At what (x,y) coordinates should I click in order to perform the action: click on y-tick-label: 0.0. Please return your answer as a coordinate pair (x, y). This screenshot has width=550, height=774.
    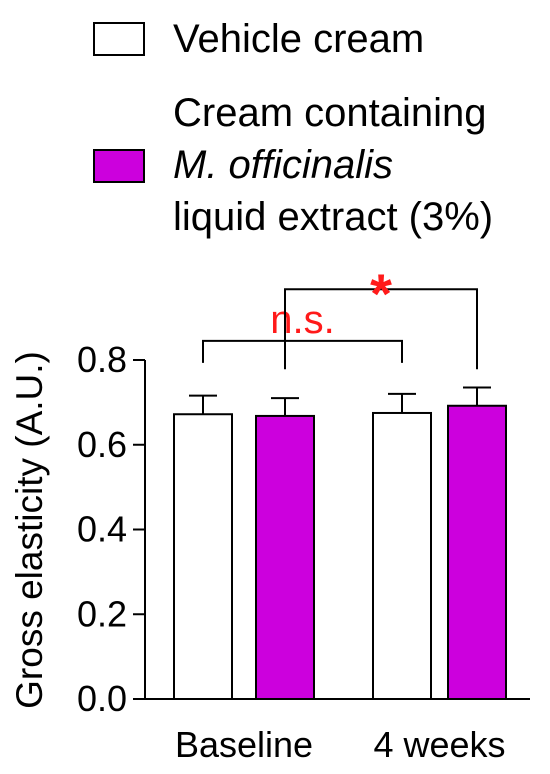
    Looking at the image, I should click on (102, 698).